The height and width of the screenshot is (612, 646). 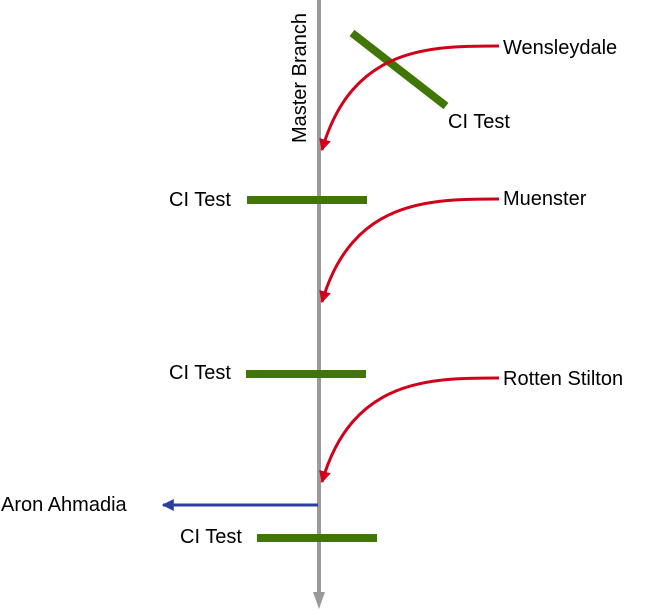 I want to click on ci-test-label-2: CI Test, so click(x=200, y=200).